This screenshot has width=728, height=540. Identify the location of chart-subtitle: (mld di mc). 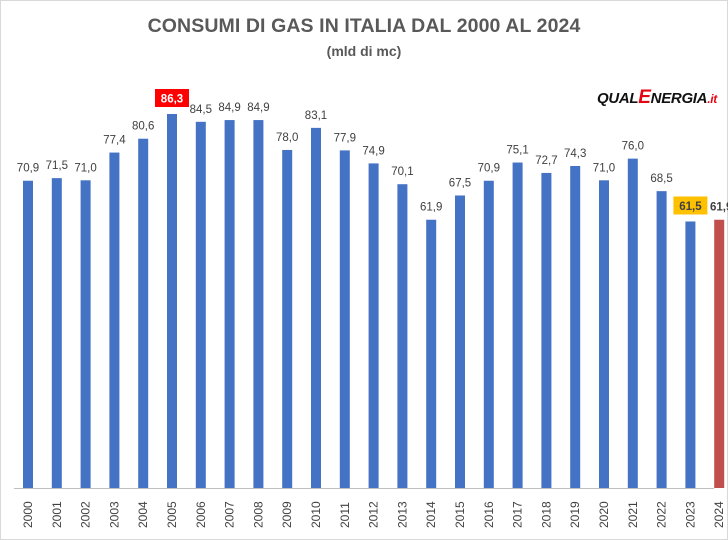
(364, 51).